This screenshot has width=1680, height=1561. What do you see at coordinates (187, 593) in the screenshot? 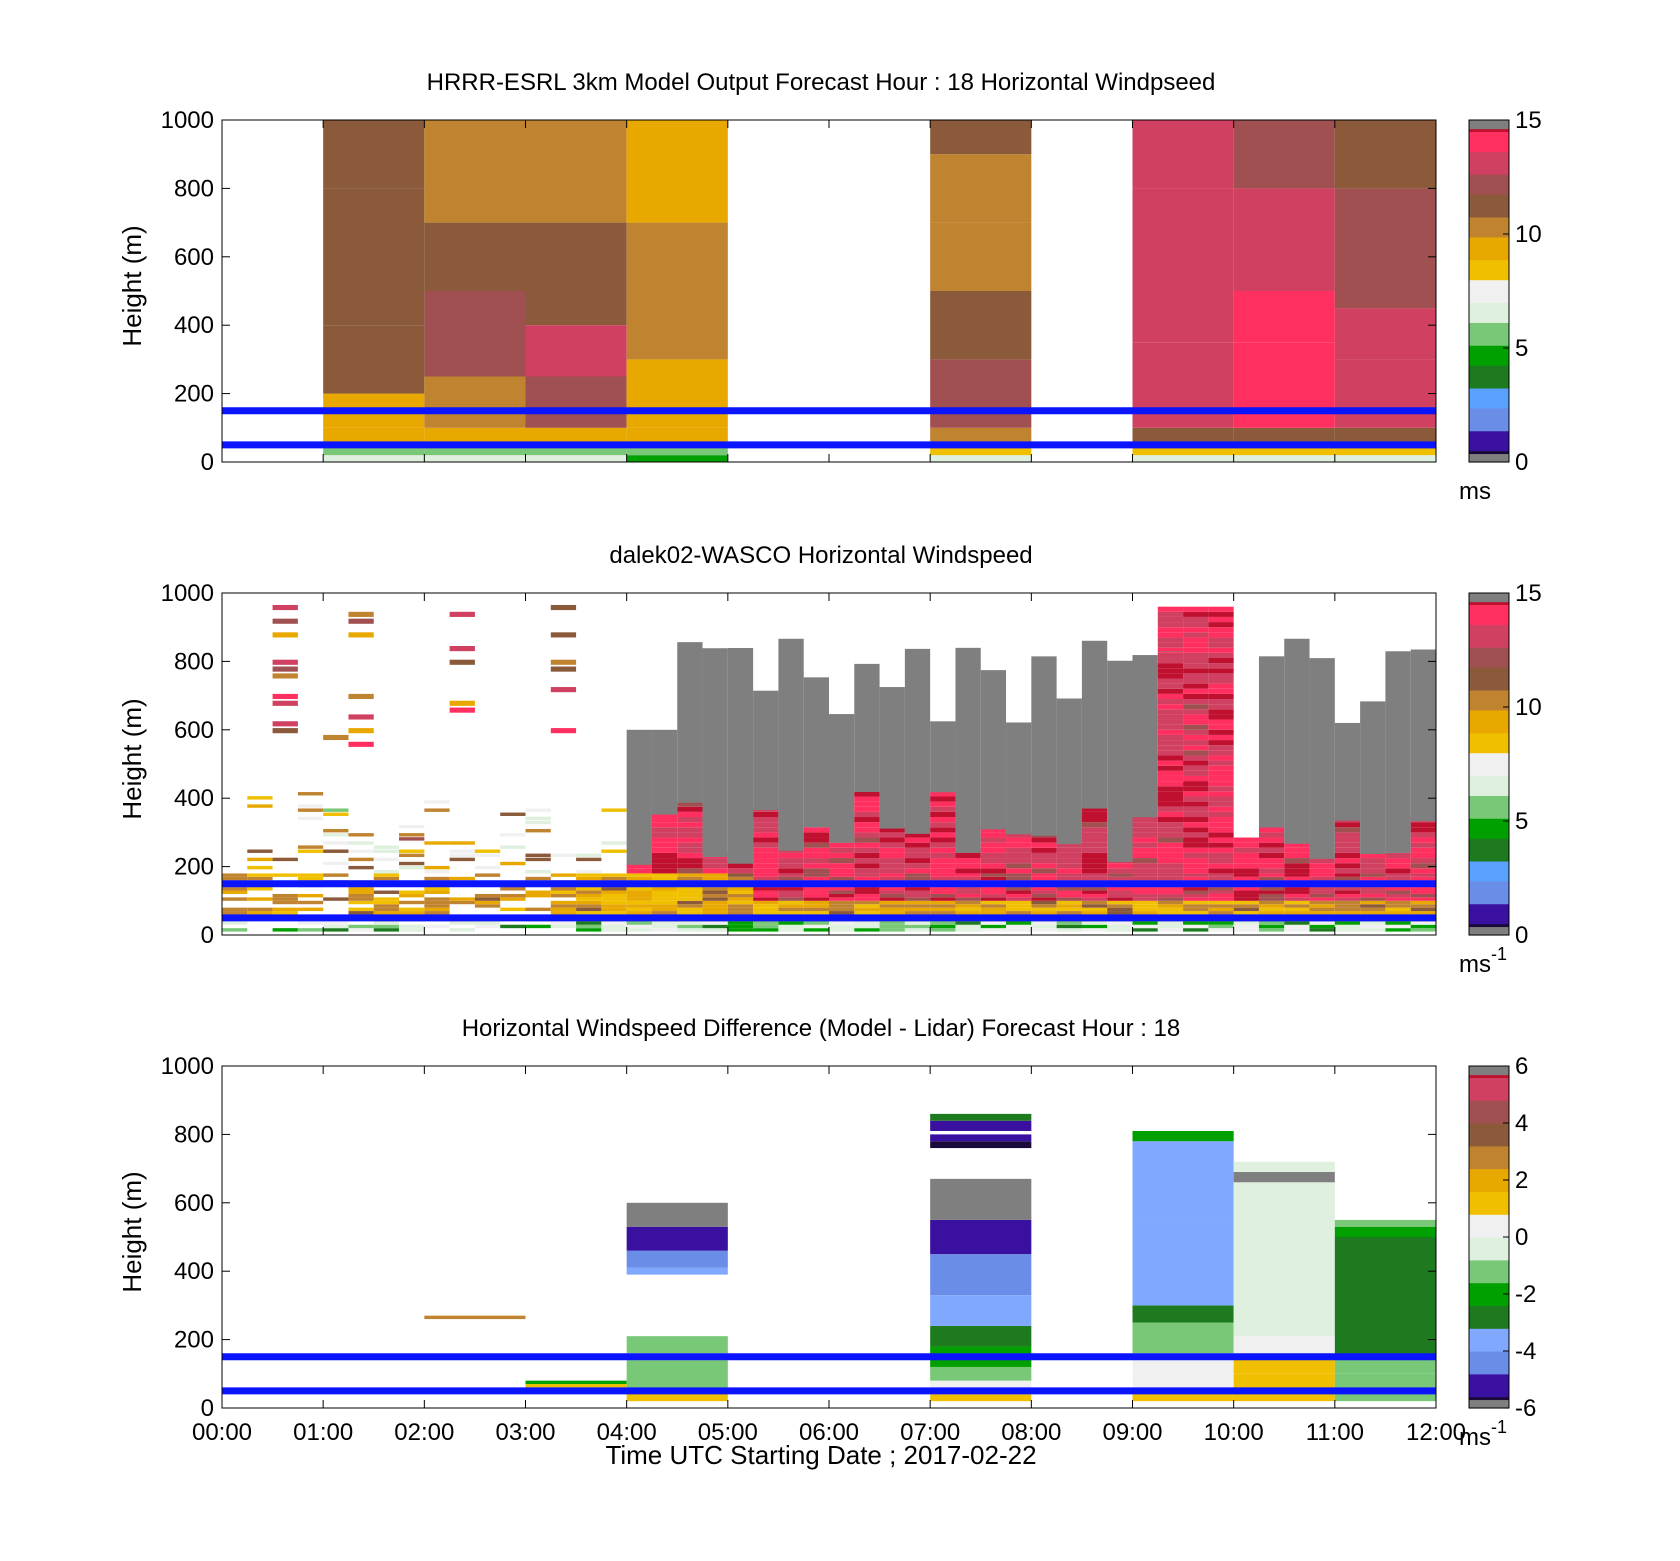
I see `y-tick-label: 1000` at bounding box center [187, 593].